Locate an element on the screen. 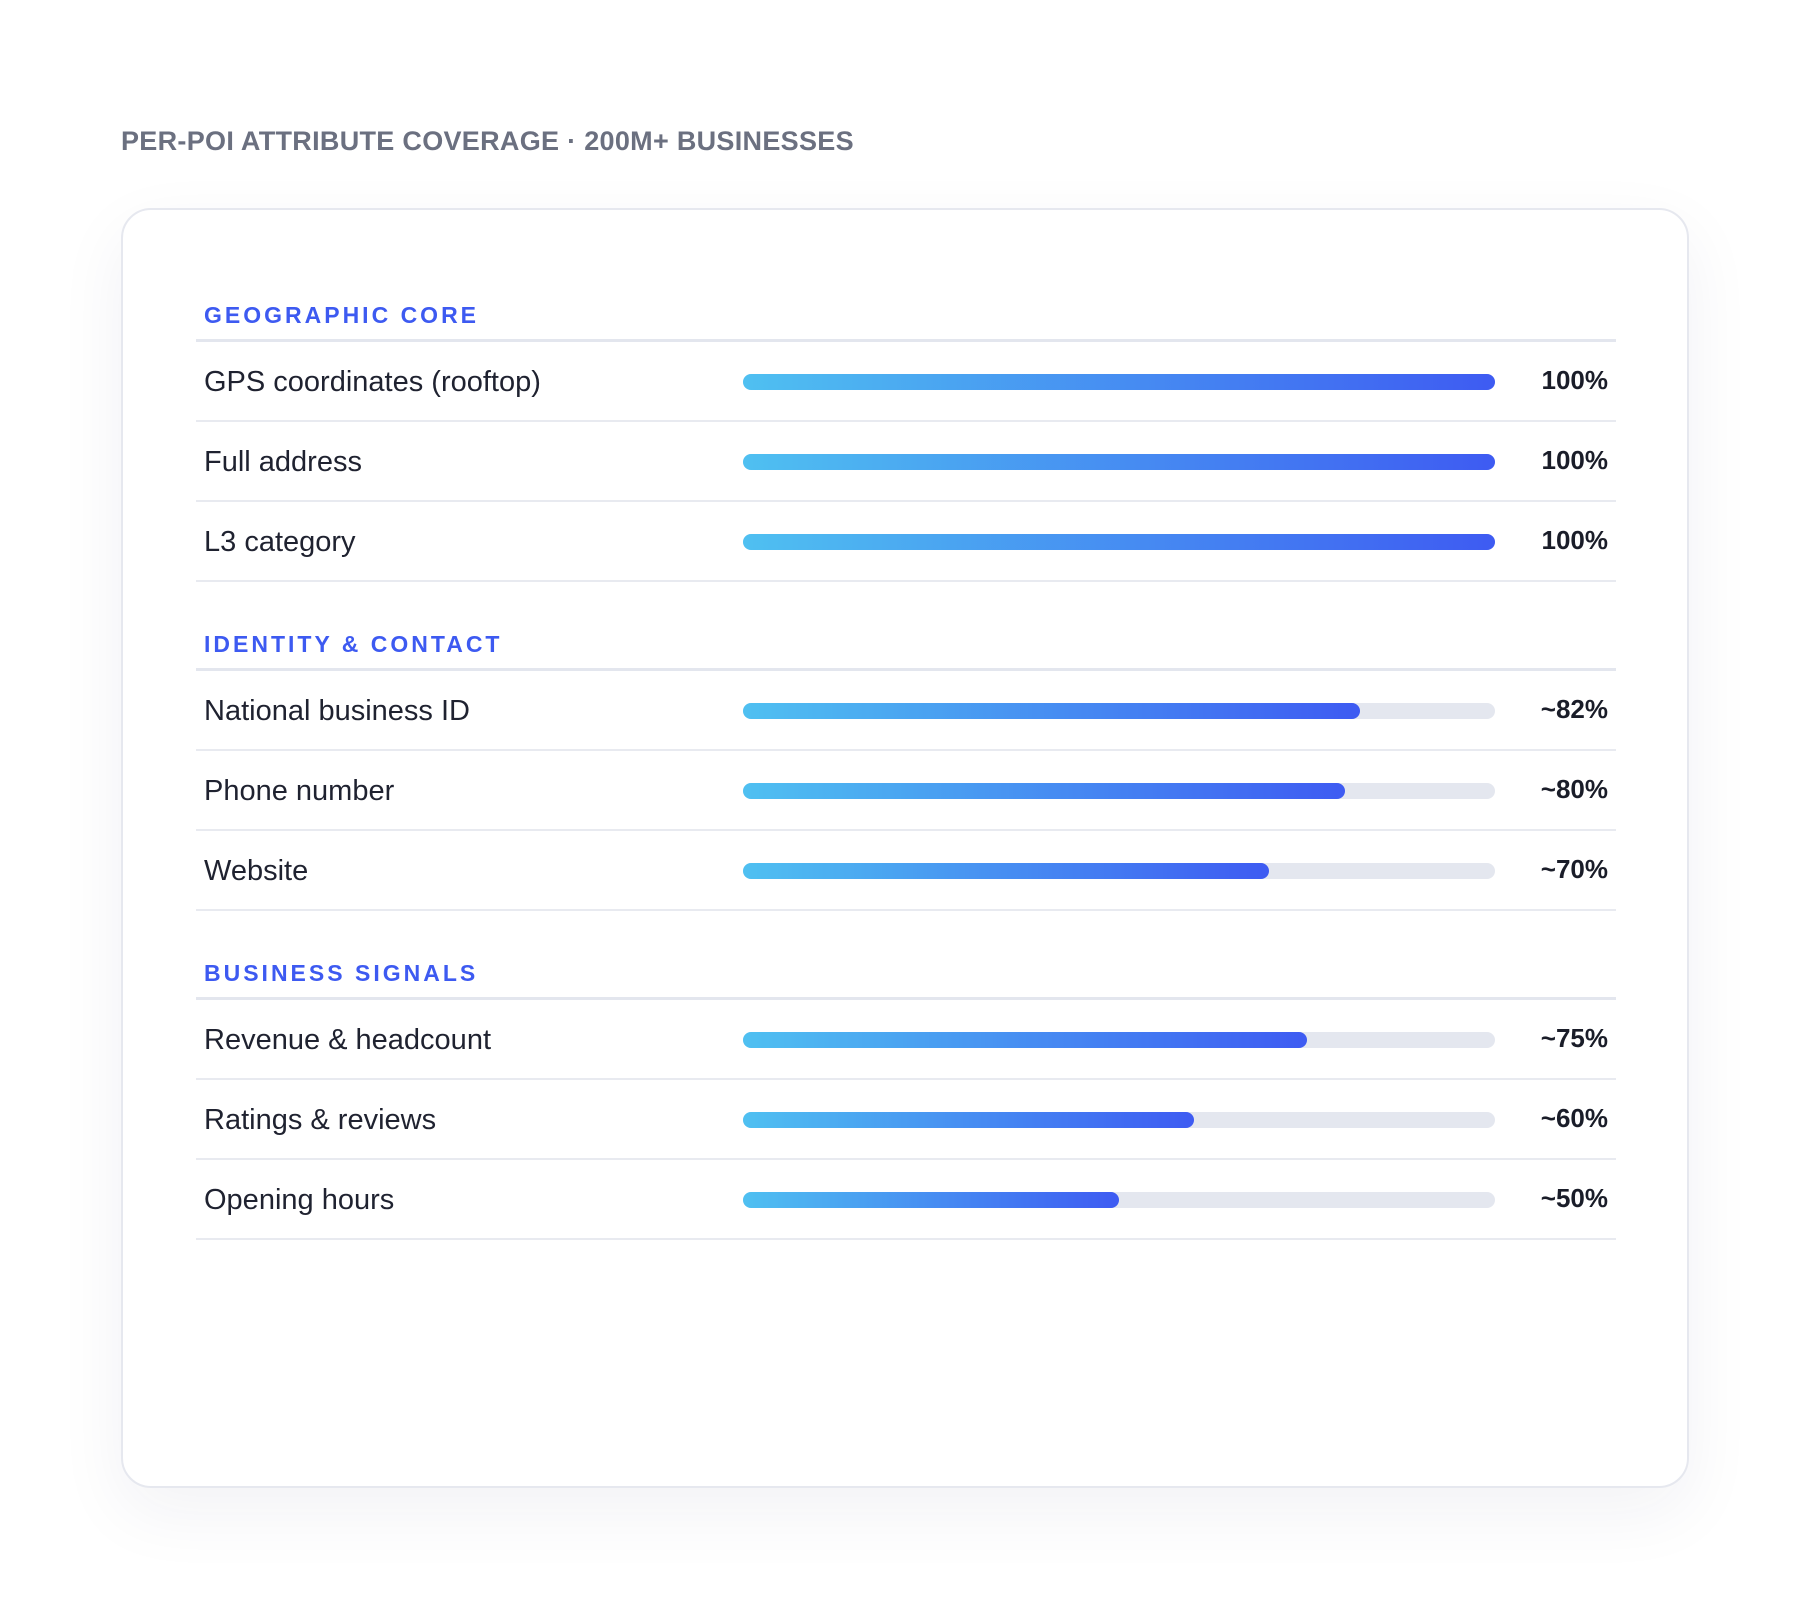  bar-row-full-address: Full address 100% is located at coordinates (906, 462).